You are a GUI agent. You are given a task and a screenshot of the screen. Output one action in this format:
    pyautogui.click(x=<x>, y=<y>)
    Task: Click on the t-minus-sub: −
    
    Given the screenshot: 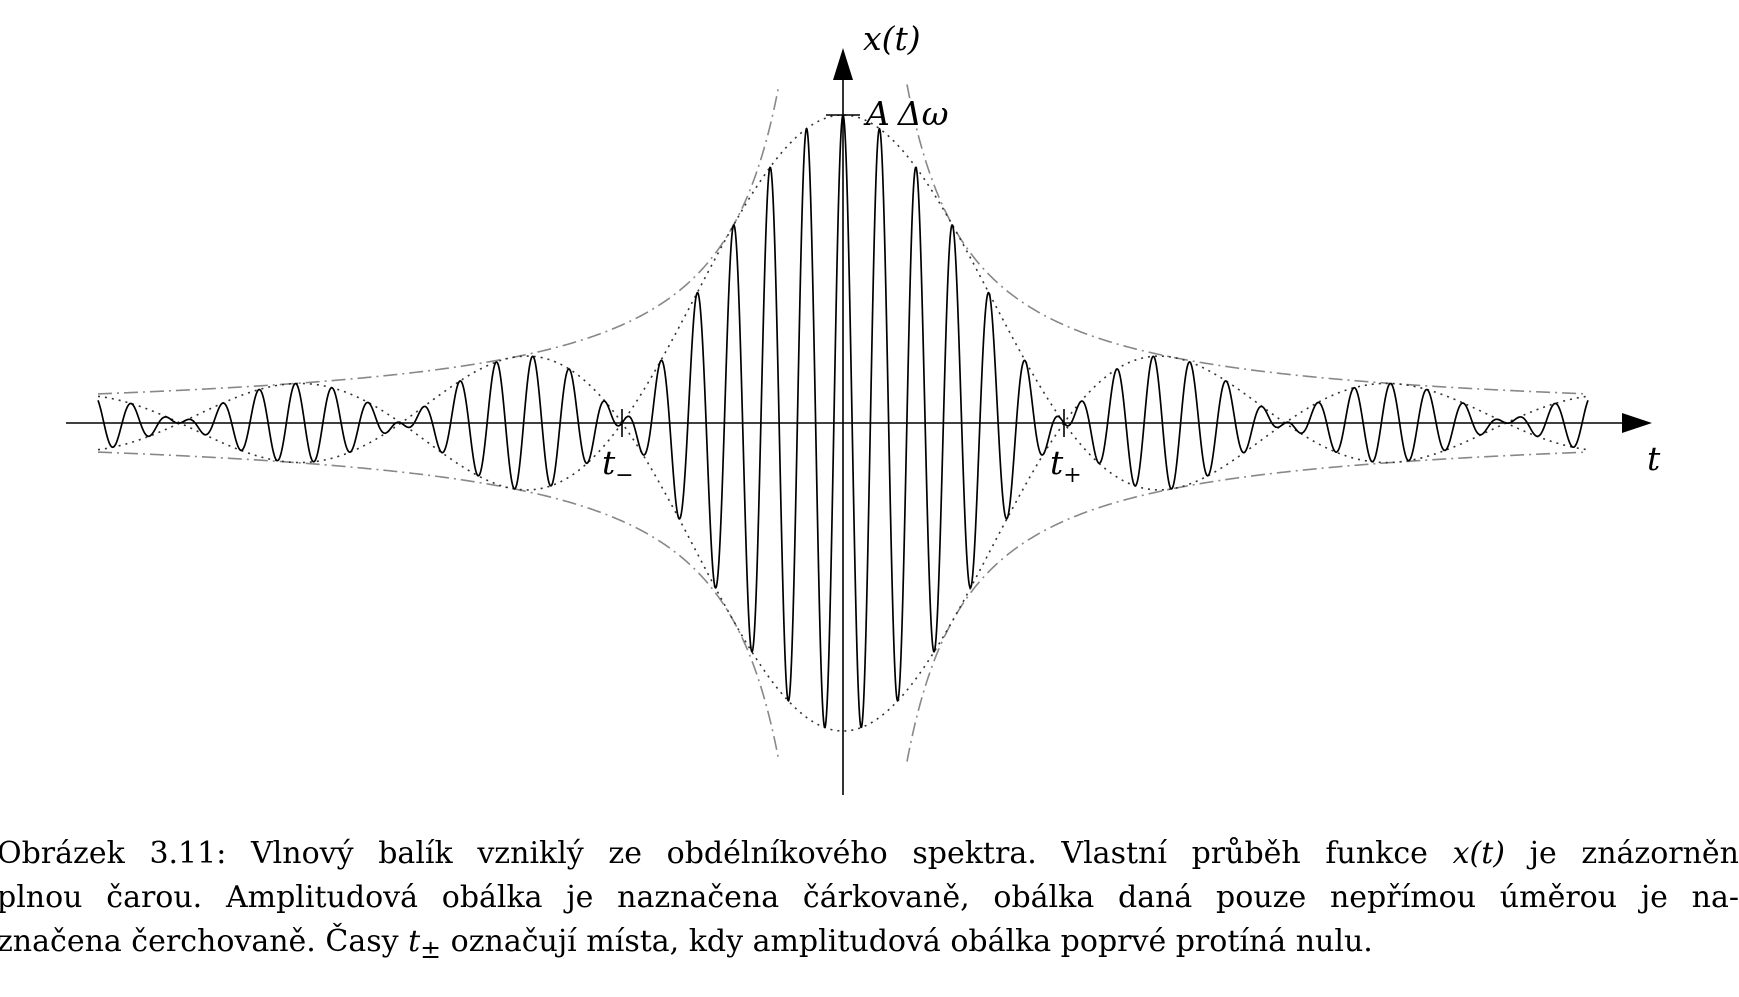 What is the action you would take?
    pyautogui.click(x=624, y=475)
    